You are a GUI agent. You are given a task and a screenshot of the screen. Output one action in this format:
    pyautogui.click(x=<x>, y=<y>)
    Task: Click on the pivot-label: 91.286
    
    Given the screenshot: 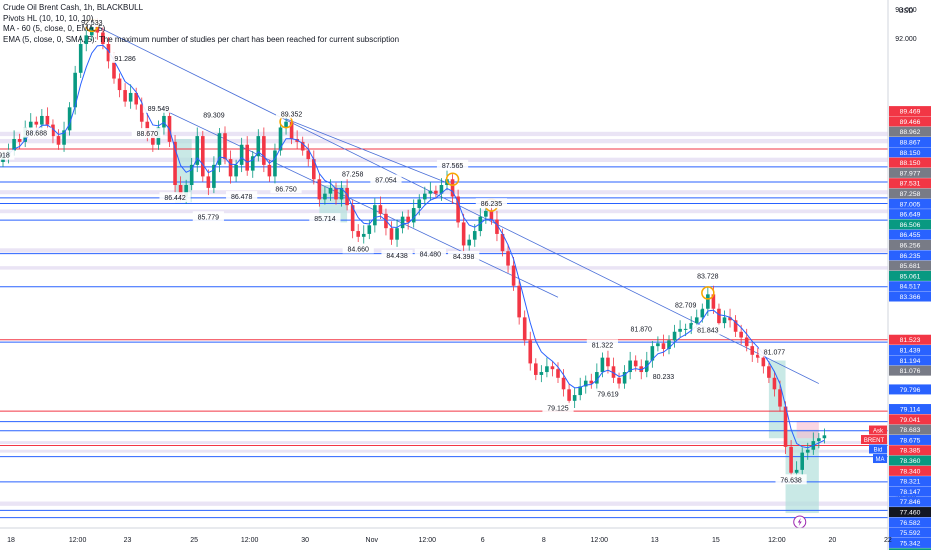 What is the action you would take?
    pyautogui.click(x=125, y=57)
    